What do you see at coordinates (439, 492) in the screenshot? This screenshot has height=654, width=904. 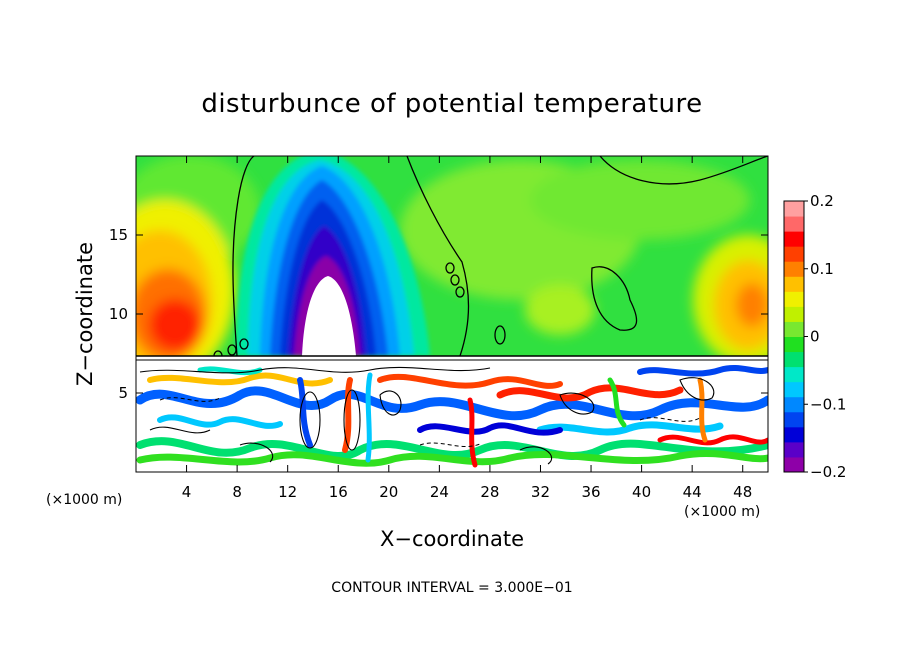 I see `x-tick-label: 24` at bounding box center [439, 492].